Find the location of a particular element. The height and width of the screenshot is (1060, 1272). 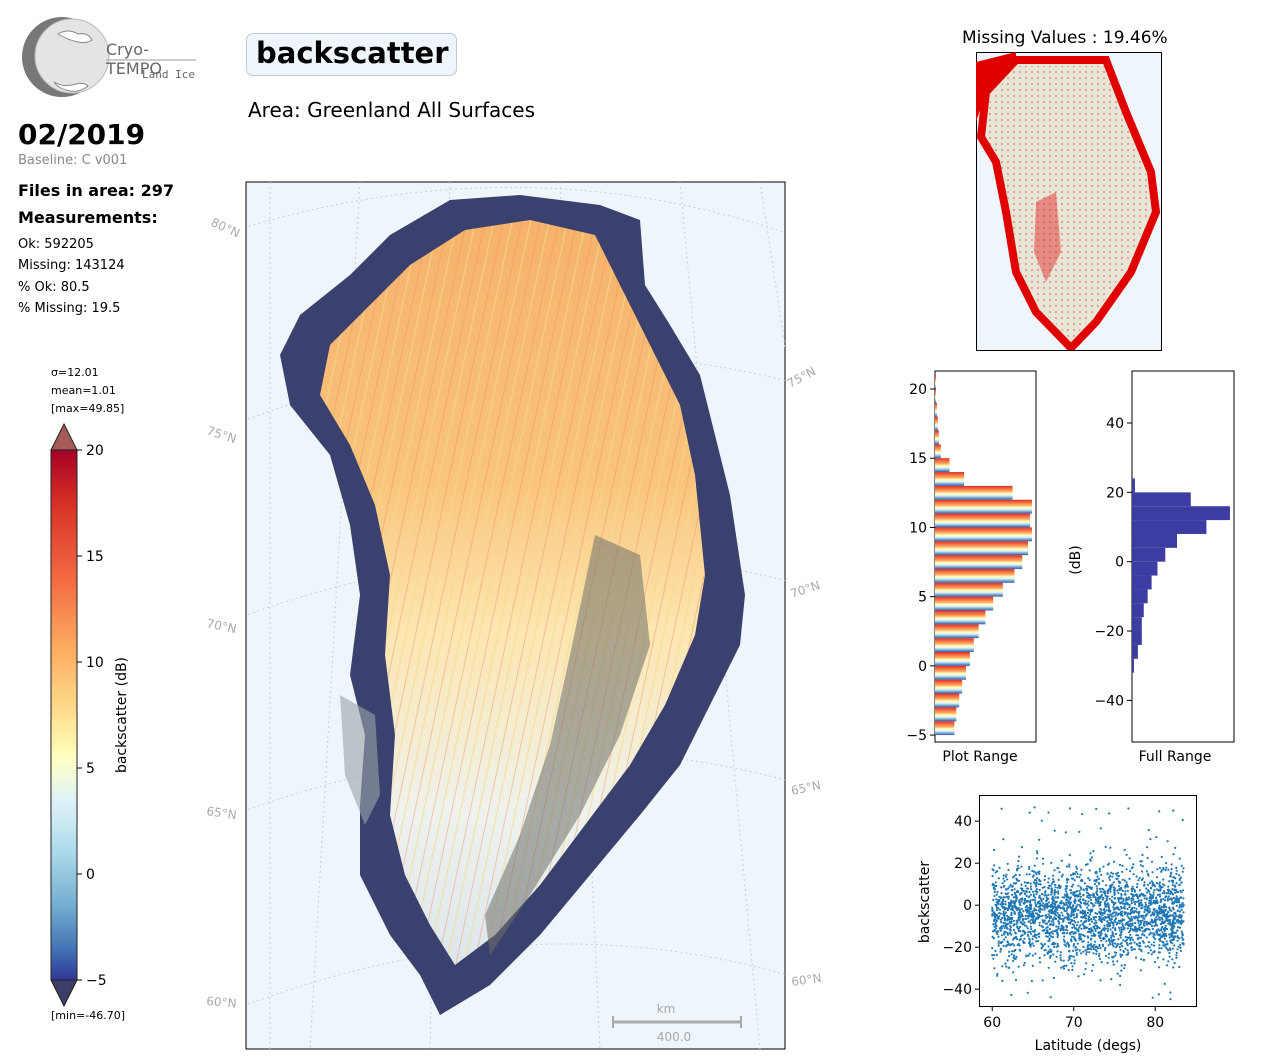

y-tick-label: 20 is located at coordinates (1115, 493).